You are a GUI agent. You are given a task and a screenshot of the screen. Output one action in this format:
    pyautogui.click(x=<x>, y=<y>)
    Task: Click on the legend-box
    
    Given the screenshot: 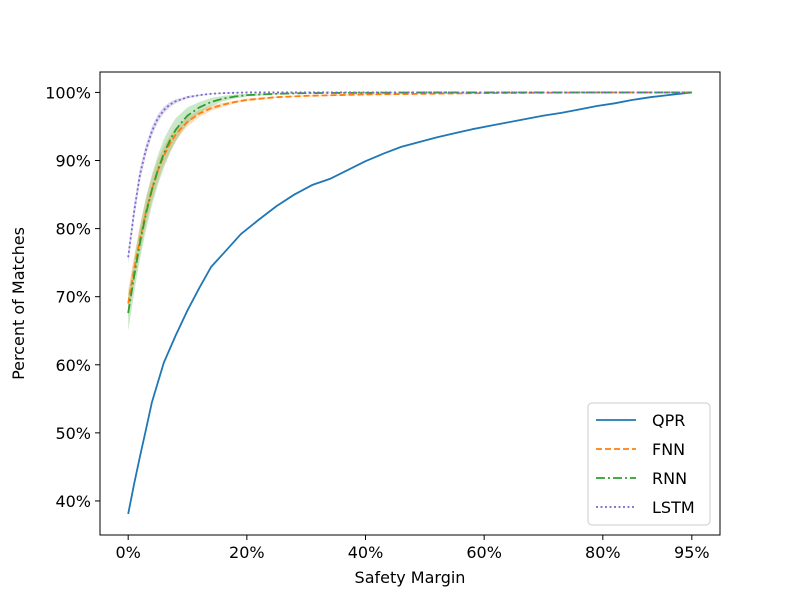 What is the action you would take?
    pyautogui.click(x=649, y=464)
    